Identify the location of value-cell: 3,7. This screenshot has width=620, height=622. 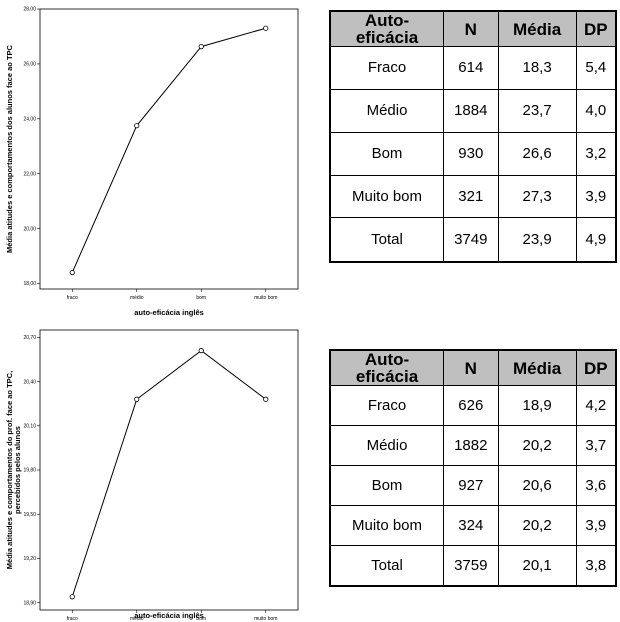
(596, 445).